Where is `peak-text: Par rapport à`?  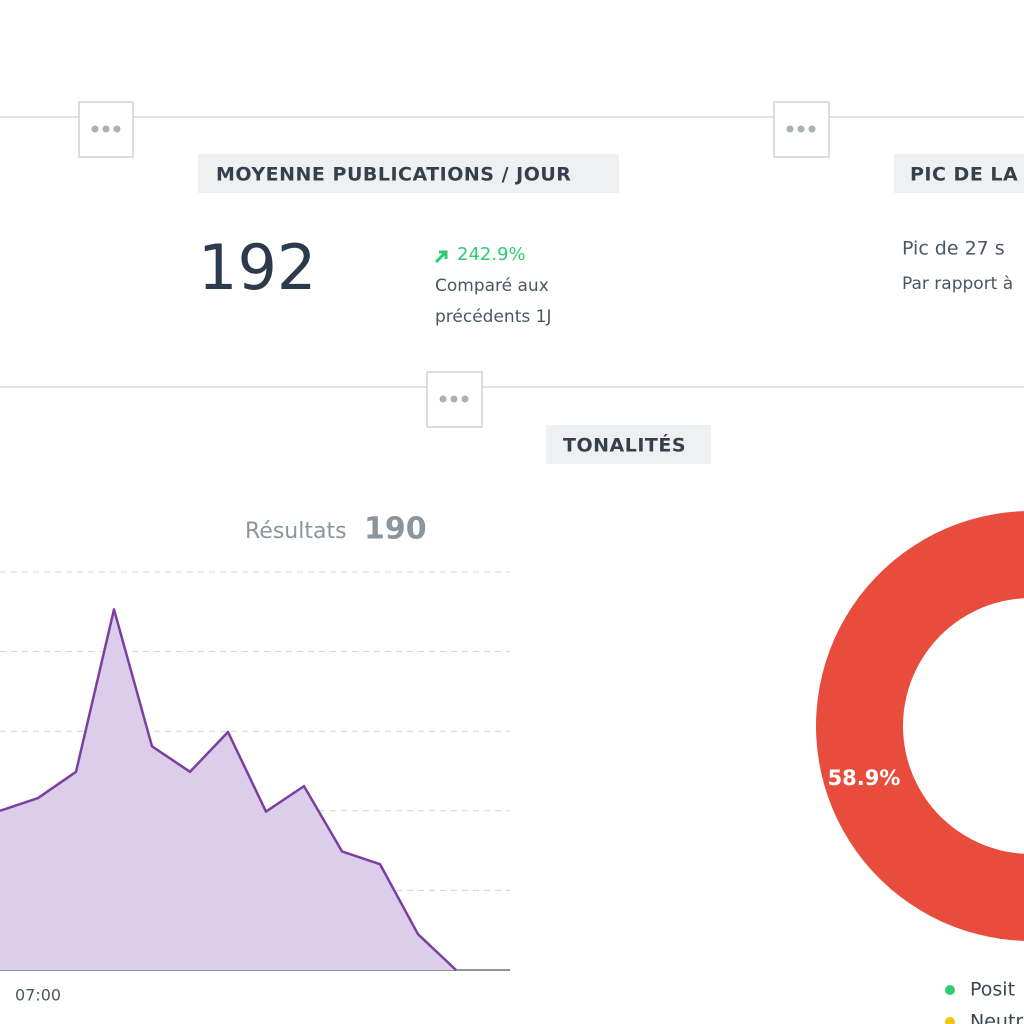
peak-text: Par rapport à is located at coordinates (957, 284).